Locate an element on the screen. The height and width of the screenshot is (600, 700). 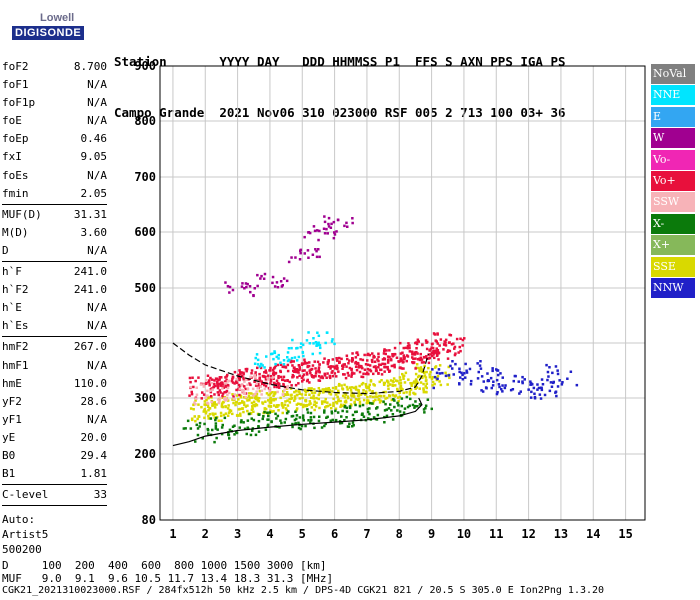
param-value: 267.0 is located at coordinates (90, 347).